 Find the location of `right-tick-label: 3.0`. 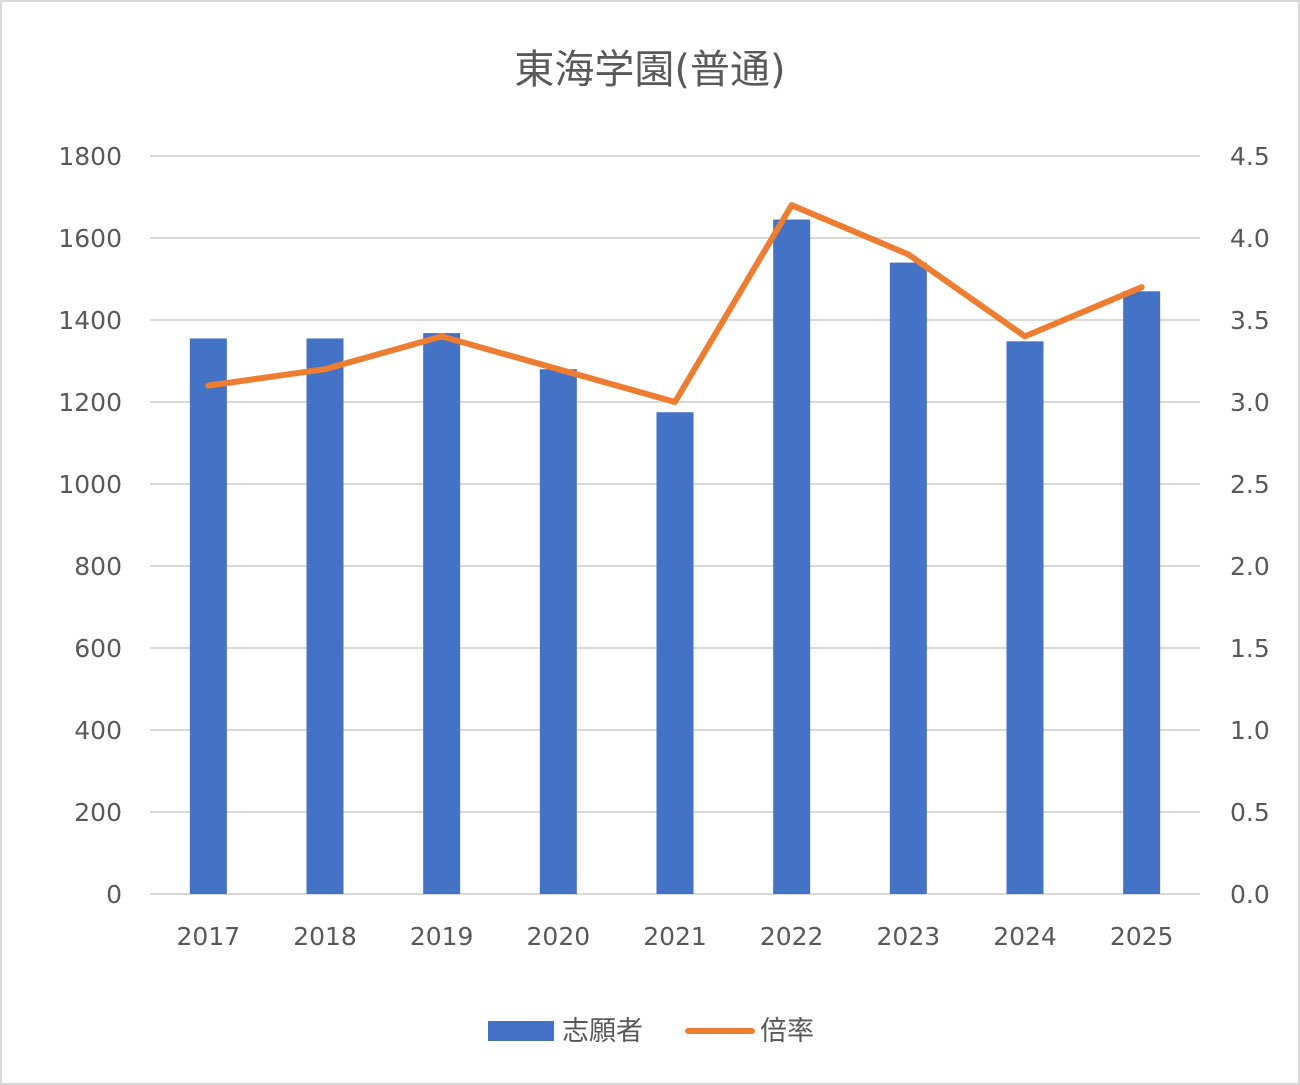

right-tick-label: 3.0 is located at coordinates (1250, 402).